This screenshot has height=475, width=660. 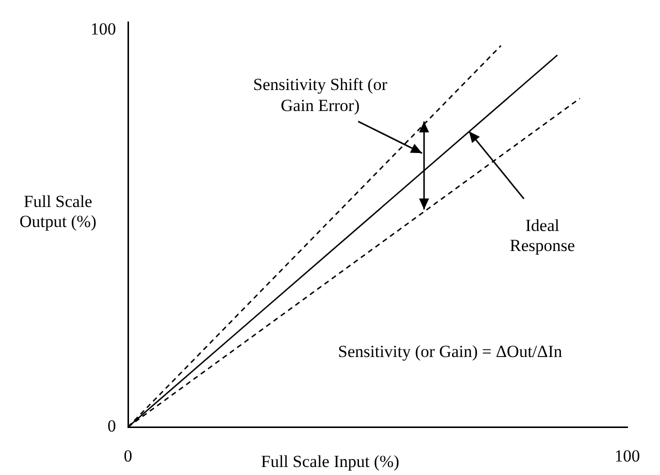 What do you see at coordinates (450, 352) in the screenshot?
I see `annotation: Sensitivity (or Gain) = ΔOut/ΔIn` at bounding box center [450, 352].